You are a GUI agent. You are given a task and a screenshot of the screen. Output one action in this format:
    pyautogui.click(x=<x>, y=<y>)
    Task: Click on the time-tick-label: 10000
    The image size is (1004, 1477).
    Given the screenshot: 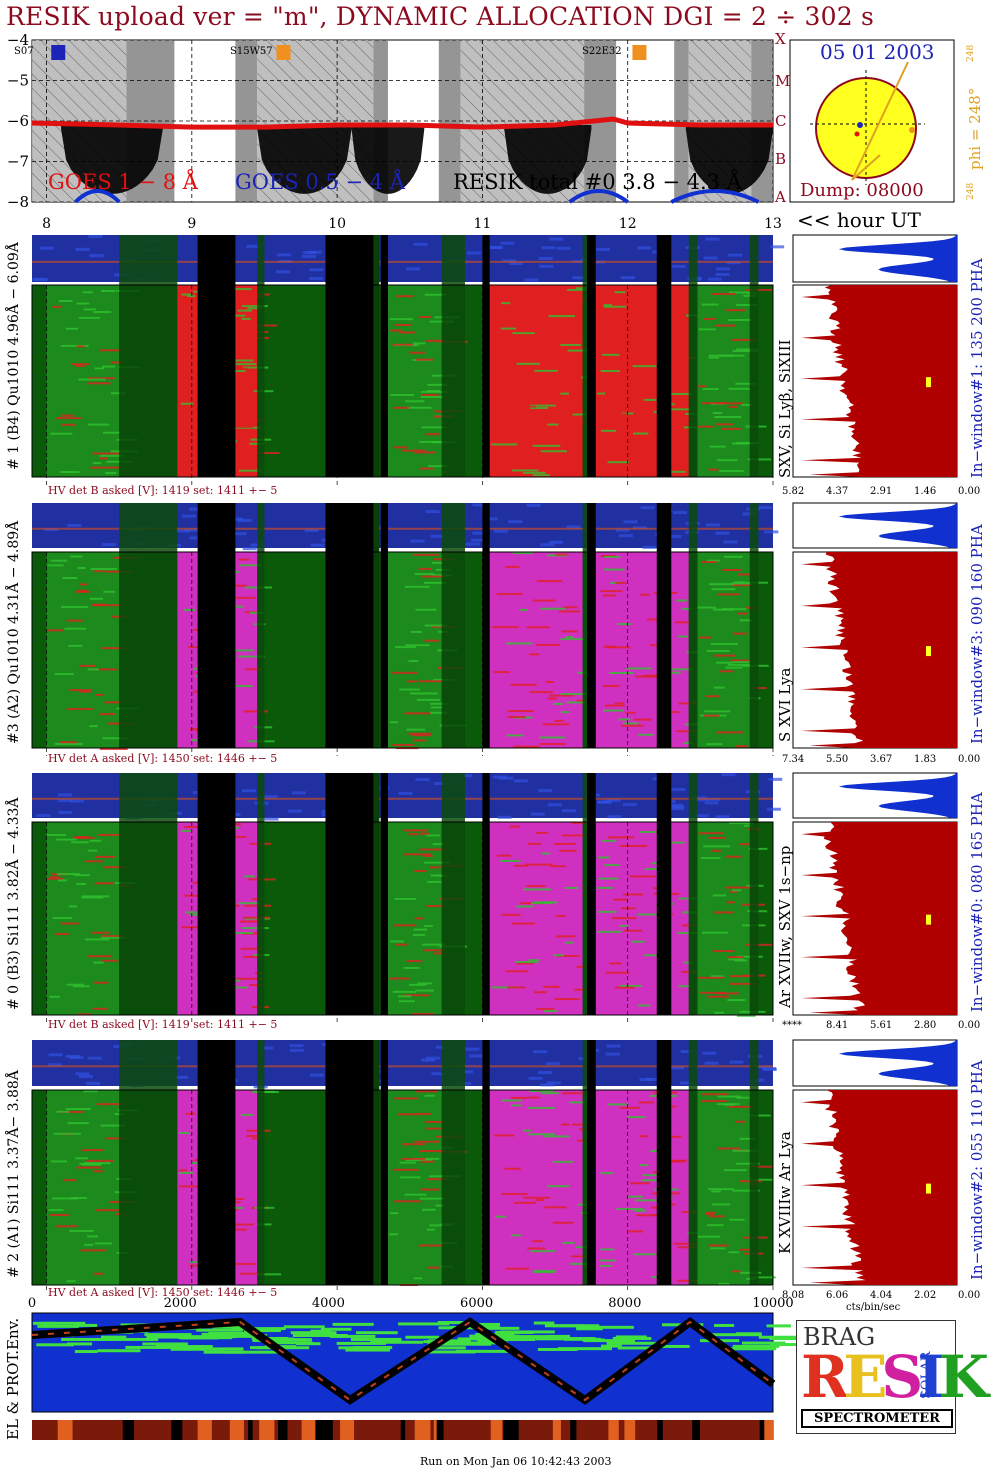 What is the action you would take?
    pyautogui.click(x=772, y=1303)
    